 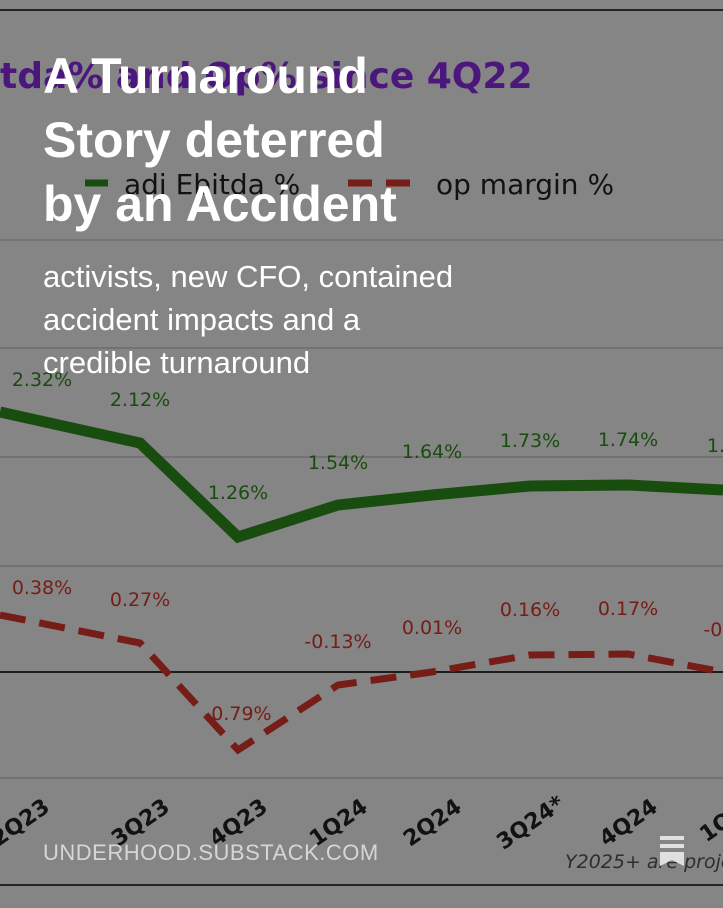 What do you see at coordinates (337, 642) in the screenshot?
I see `op-data-label: -0.13%` at bounding box center [337, 642].